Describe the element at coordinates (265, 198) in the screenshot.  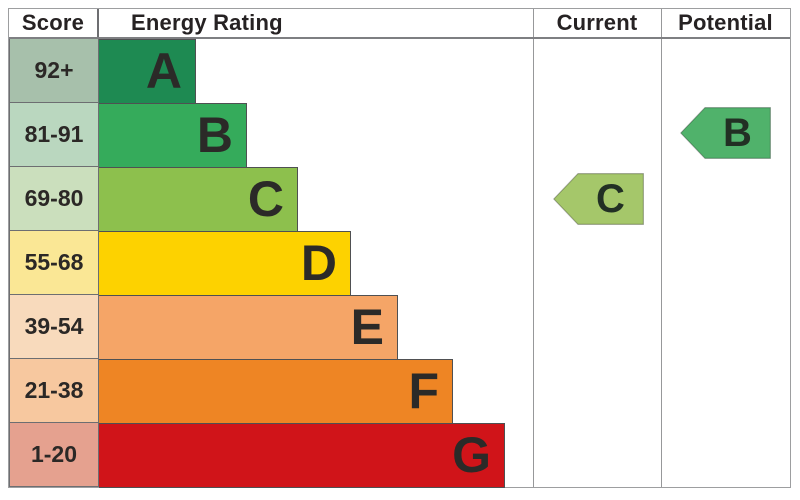
I see `rating-letter-c: C` at that location.